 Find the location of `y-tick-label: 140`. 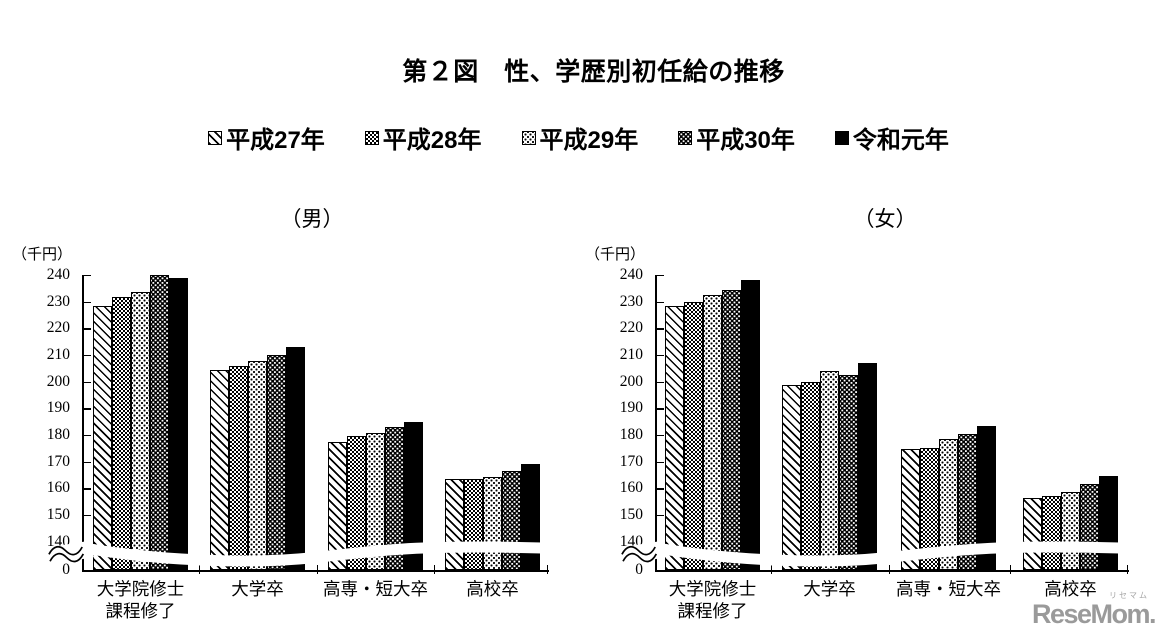

y-tick-label: 140 is located at coordinates (58, 541).